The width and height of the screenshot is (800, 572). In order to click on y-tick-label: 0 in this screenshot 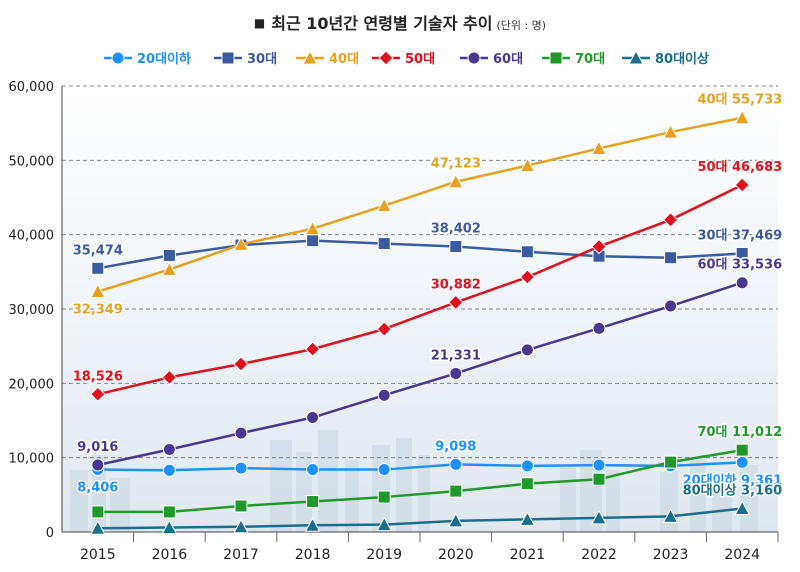, I will do `click(50, 533)`.